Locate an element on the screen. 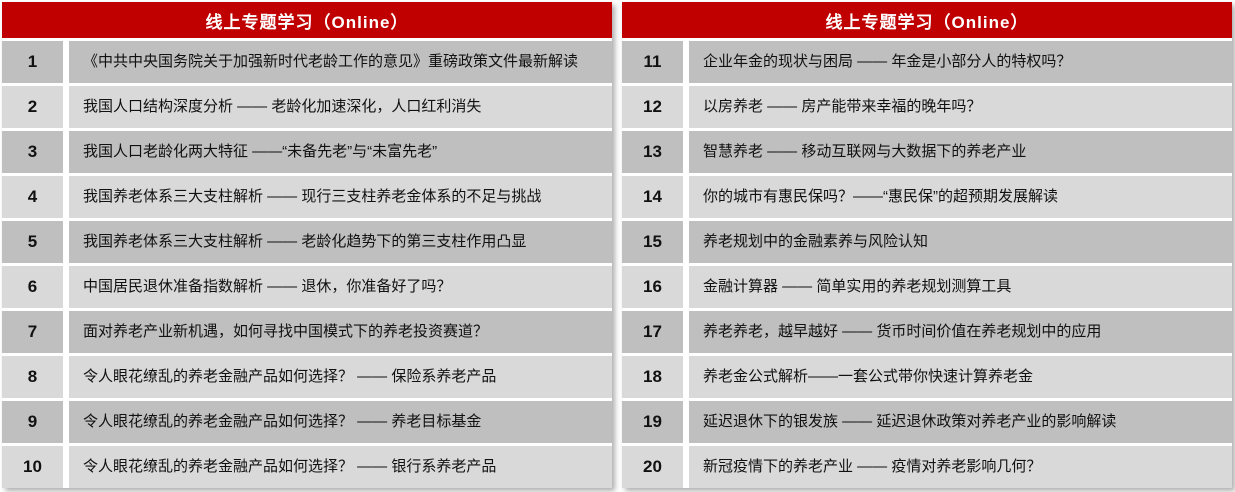  row-number: 5 is located at coordinates (35, 242).